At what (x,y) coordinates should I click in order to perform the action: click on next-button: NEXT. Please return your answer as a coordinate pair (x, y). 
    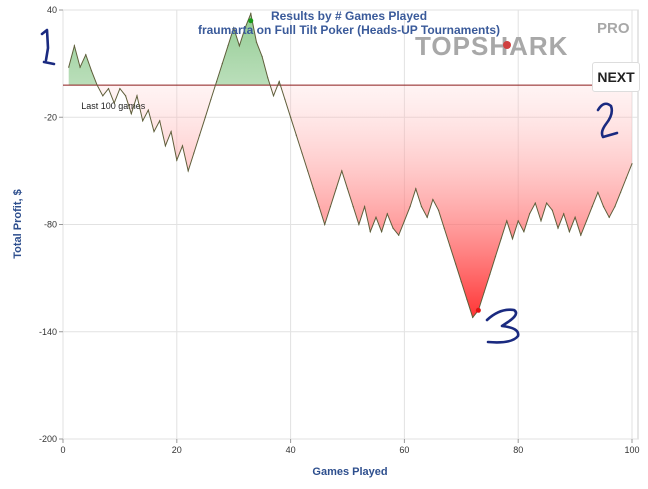
    Looking at the image, I should click on (616, 77).